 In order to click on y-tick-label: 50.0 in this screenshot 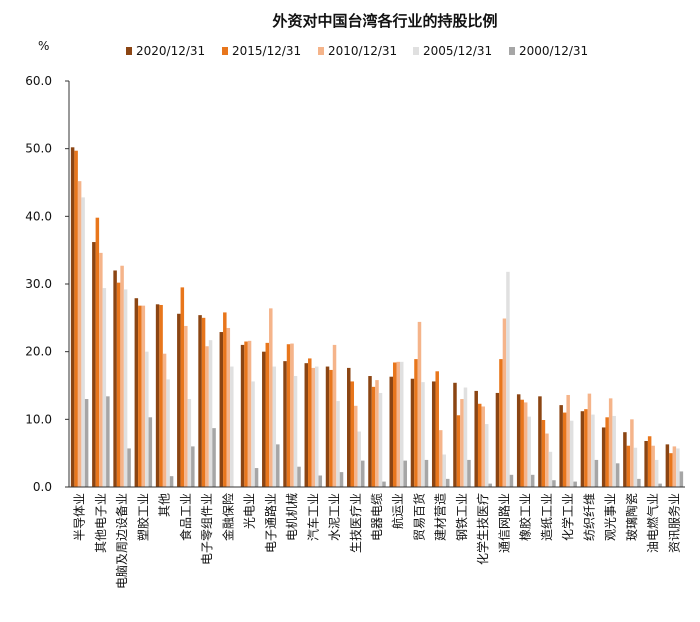, I will do `click(38, 149)`.